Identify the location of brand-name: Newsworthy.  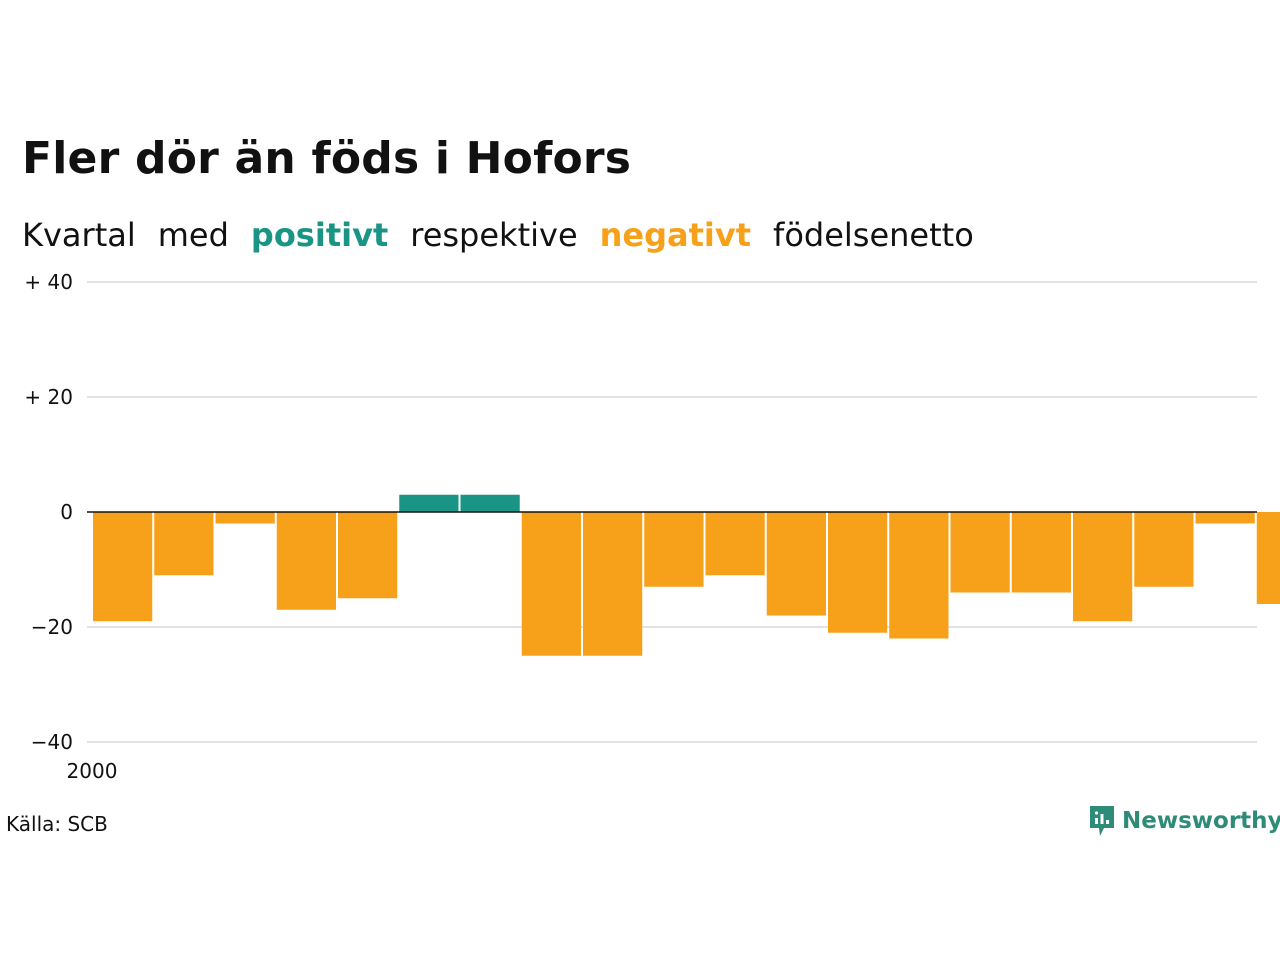
(1201, 821).